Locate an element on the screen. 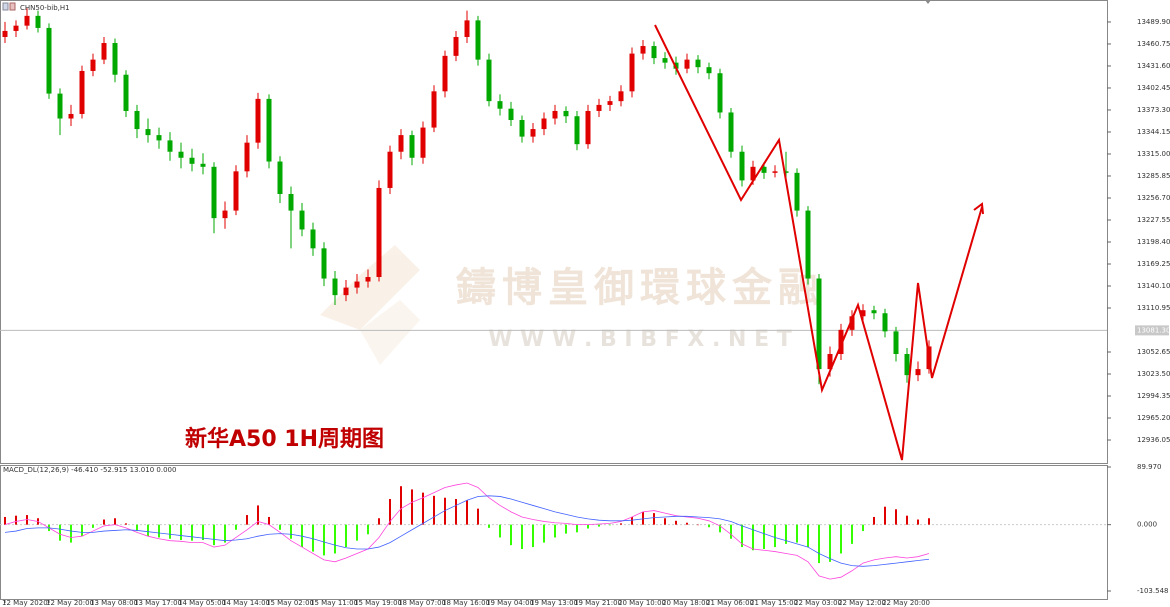 This screenshot has height=607, width=1170. macd-line is located at coordinates (467, 531).